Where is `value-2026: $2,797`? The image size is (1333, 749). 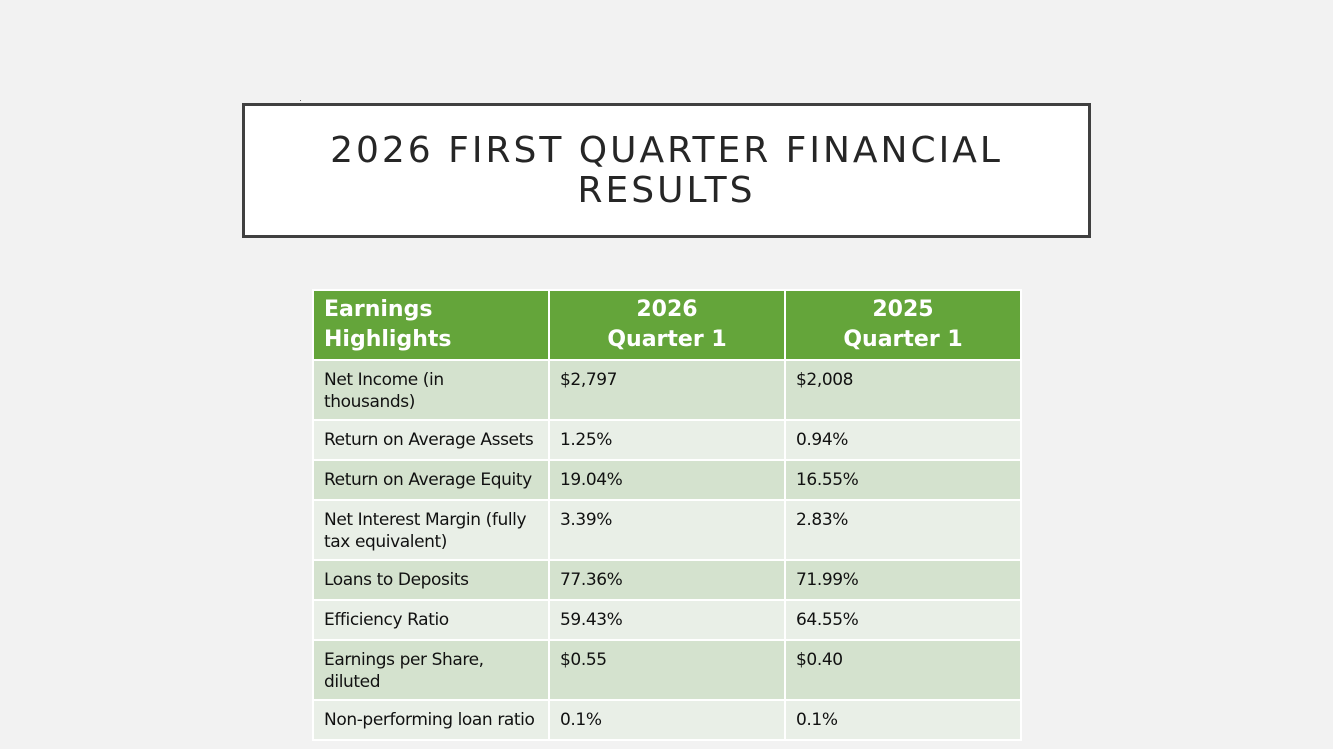
value-2026: $2,797 is located at coordinates (667, 390).